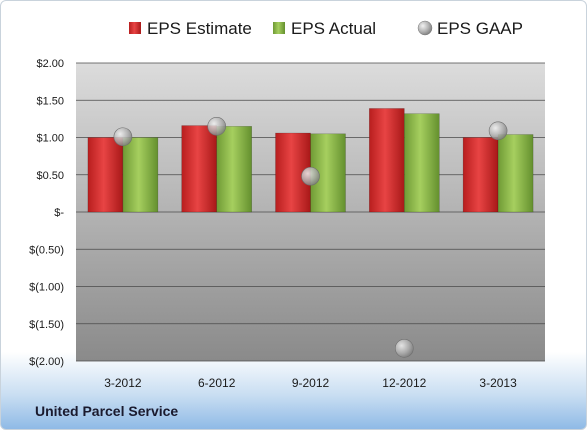 This screenshot has width=587, height=430. Describe the element at coordinates (50, 64) in the screenshot. I see `y-tick-label: $2.00` at that location.